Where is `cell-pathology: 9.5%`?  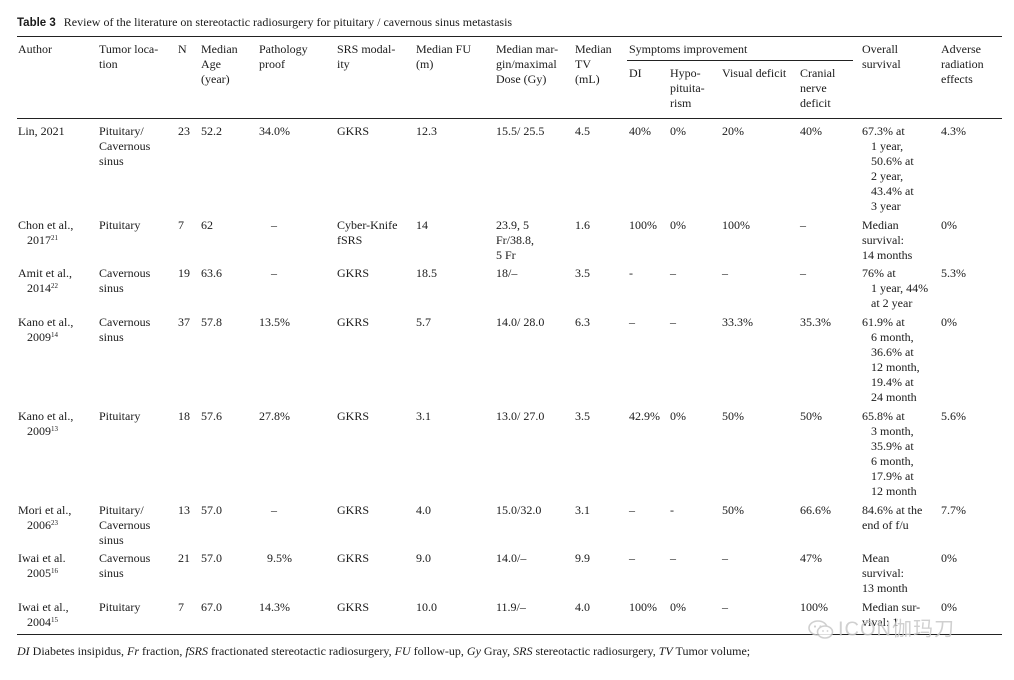
cell-pathology: 9.5% is located at coordinates (279, 558).